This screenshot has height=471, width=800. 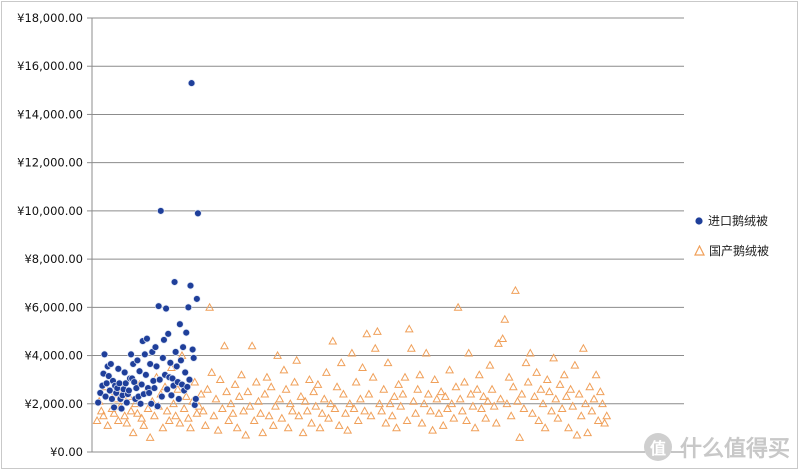 What do you see at coordinates (699, 220) in the screenshot?
I see `legend-circle-marker` at bounding box center [699, 220].